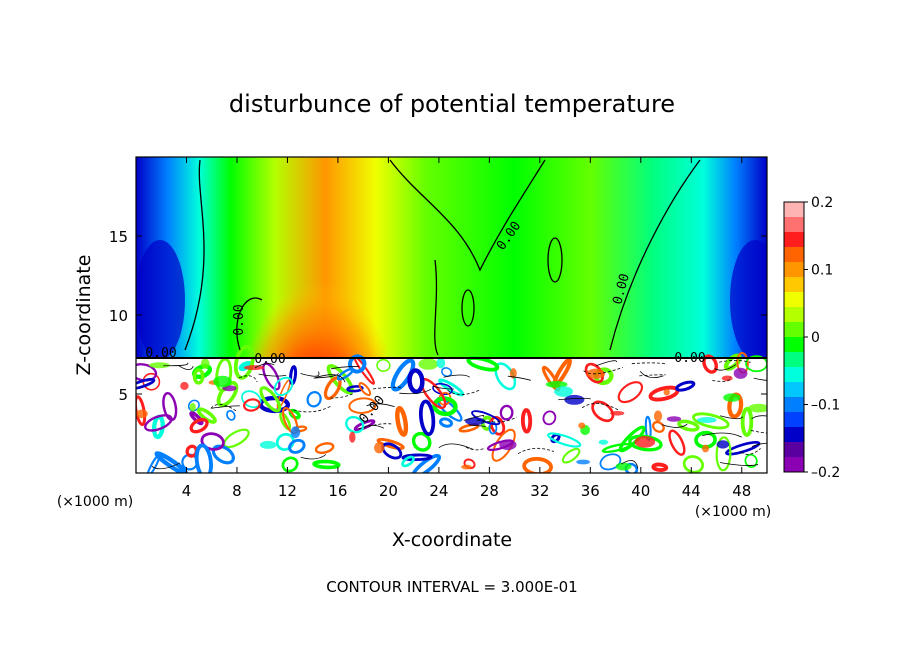 This screenshot has width=904, height=654. I want to click on cold-core-right, so click(748, 300).